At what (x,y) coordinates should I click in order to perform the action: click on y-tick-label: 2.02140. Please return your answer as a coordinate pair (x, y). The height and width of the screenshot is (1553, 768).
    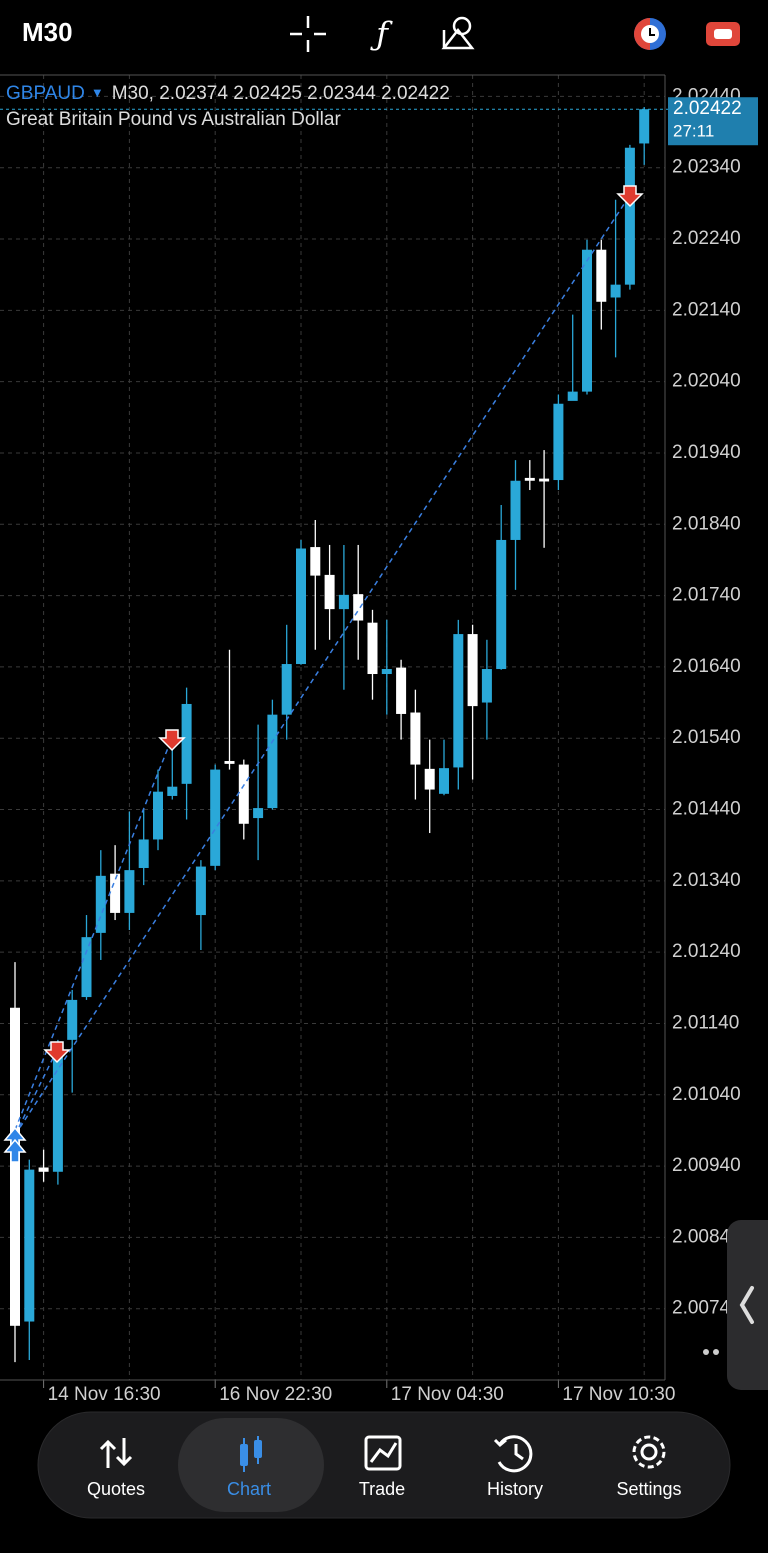
    Looking at the image, I should click on (706, 309).